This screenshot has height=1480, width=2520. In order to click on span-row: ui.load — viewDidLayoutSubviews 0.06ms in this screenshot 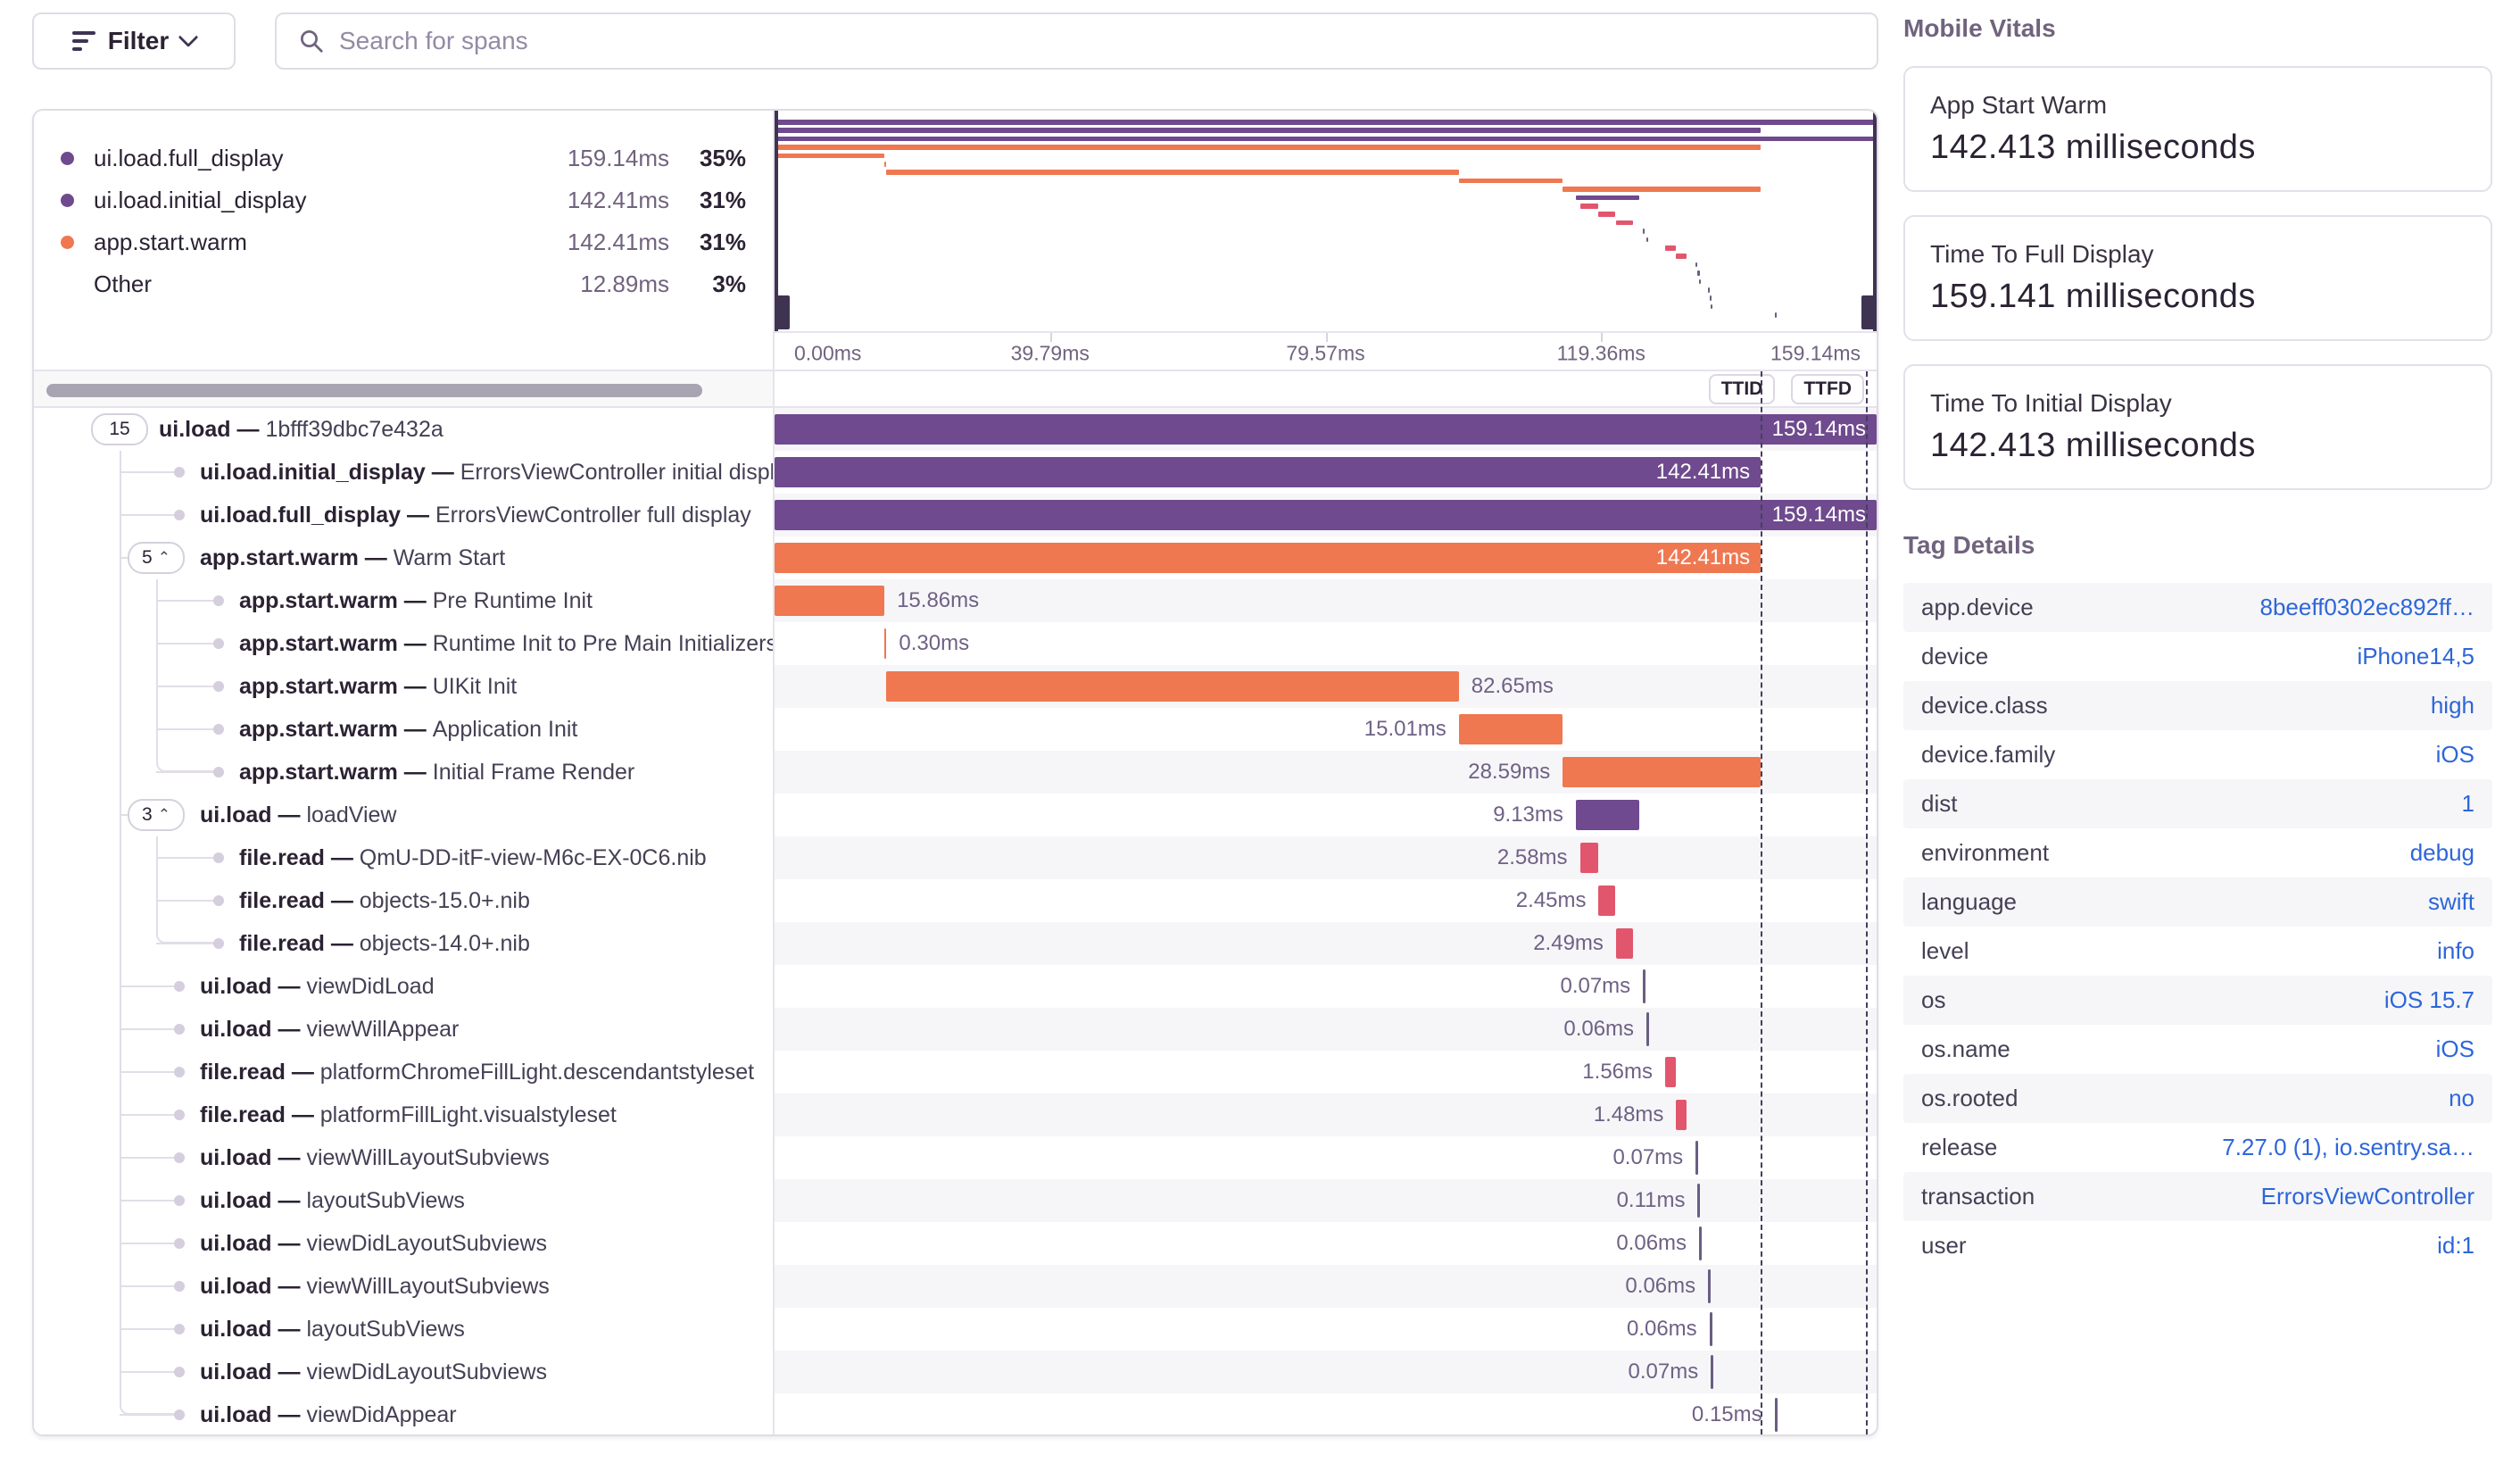, I will do `click(955, 1243)`.